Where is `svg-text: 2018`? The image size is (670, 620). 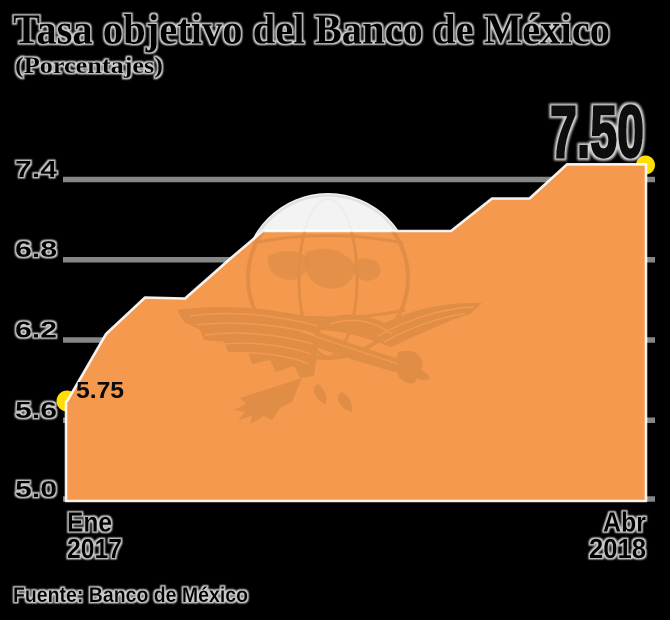
svg-text: 2018 is located at coordinates (617, 548).